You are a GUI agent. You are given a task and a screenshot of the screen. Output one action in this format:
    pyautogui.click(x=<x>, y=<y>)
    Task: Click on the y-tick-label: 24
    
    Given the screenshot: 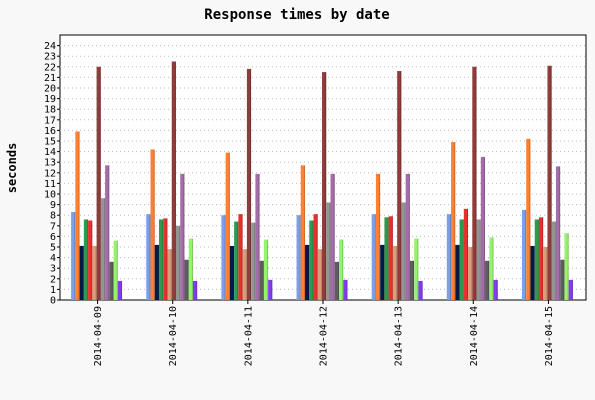 What is the action you would take?
    pyautogui.click(x=50, y=46)
    